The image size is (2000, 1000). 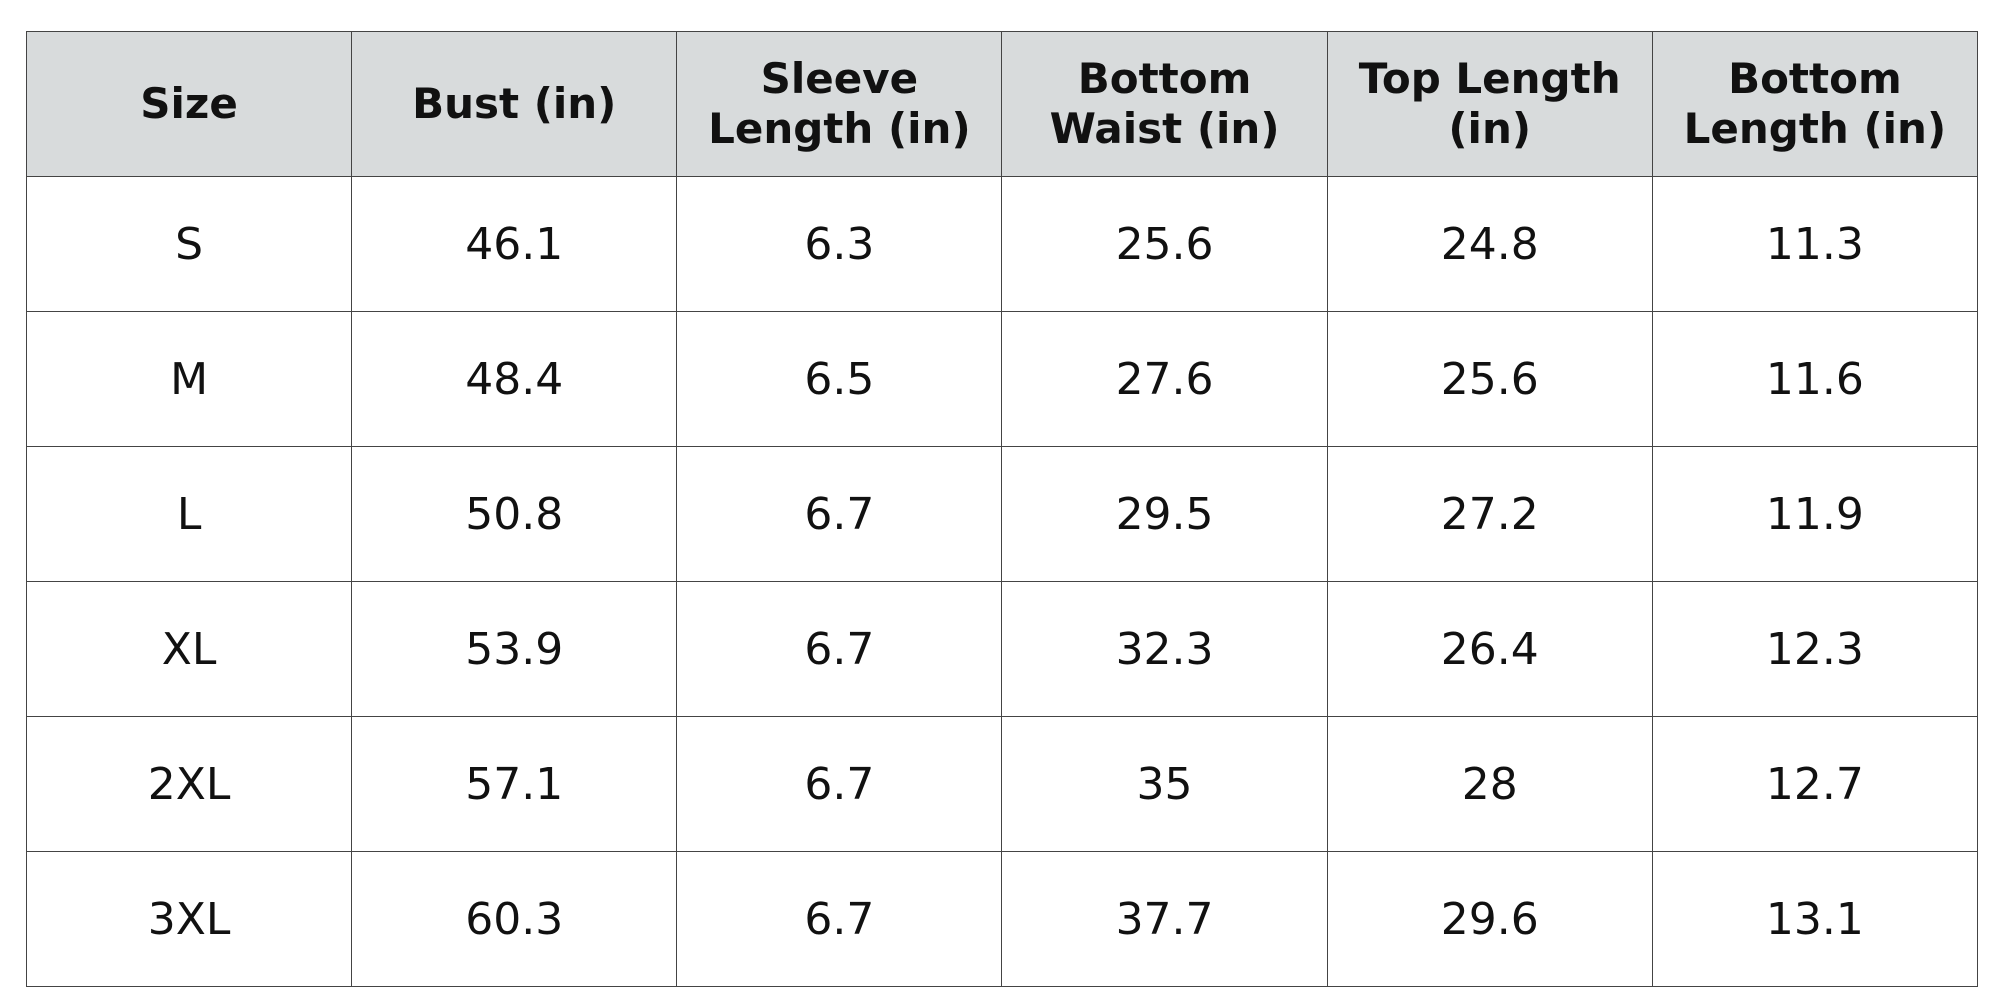 What do you see at coordinates (1164, 649) in the screenshot?
I see `measure-cell: 32.3` at bounding box center [1164, 649].